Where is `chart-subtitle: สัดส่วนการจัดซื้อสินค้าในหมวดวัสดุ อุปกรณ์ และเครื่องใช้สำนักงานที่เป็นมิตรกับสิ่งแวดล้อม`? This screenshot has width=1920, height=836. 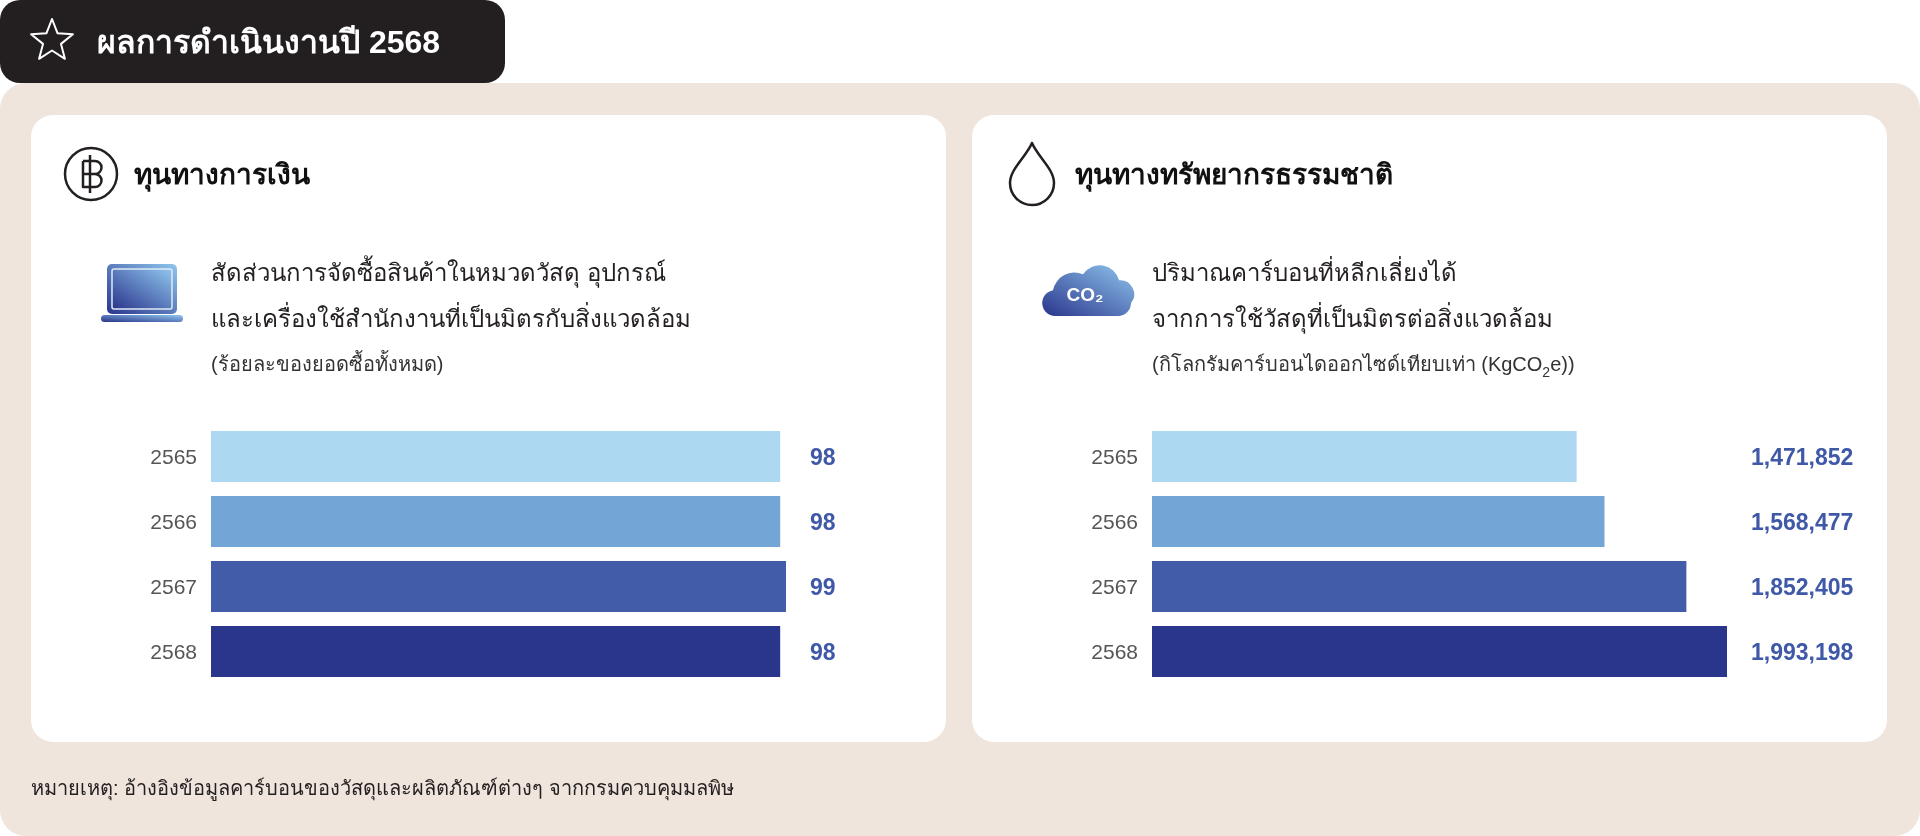
chart-subtitle: สัดส่วนการจัดซื้อสินค้าในหมวดวัสดุ อุปกรณ์ และเครื่องใช้สำนักงานที่เป็นมิตรกับสิ่งแวดล้อม is located at coordinates (451, 293).